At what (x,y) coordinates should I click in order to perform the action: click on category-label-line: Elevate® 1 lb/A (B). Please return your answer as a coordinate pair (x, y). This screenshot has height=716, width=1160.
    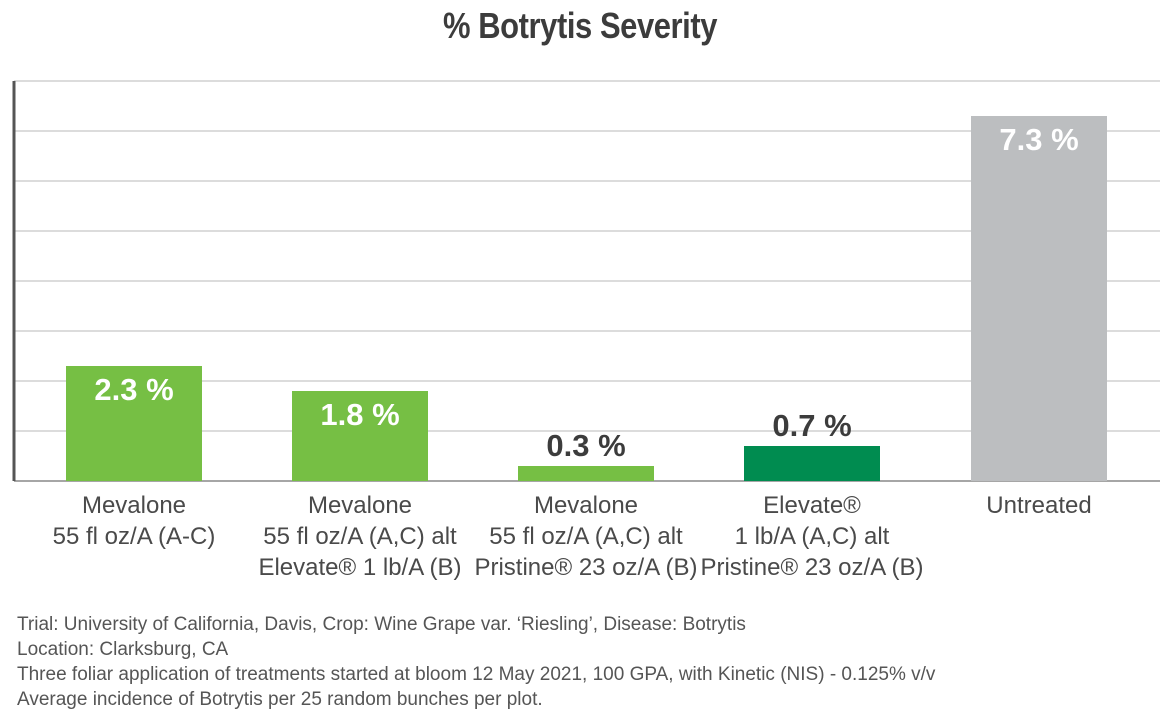
    Looking at the image, I should click on (360, 567).